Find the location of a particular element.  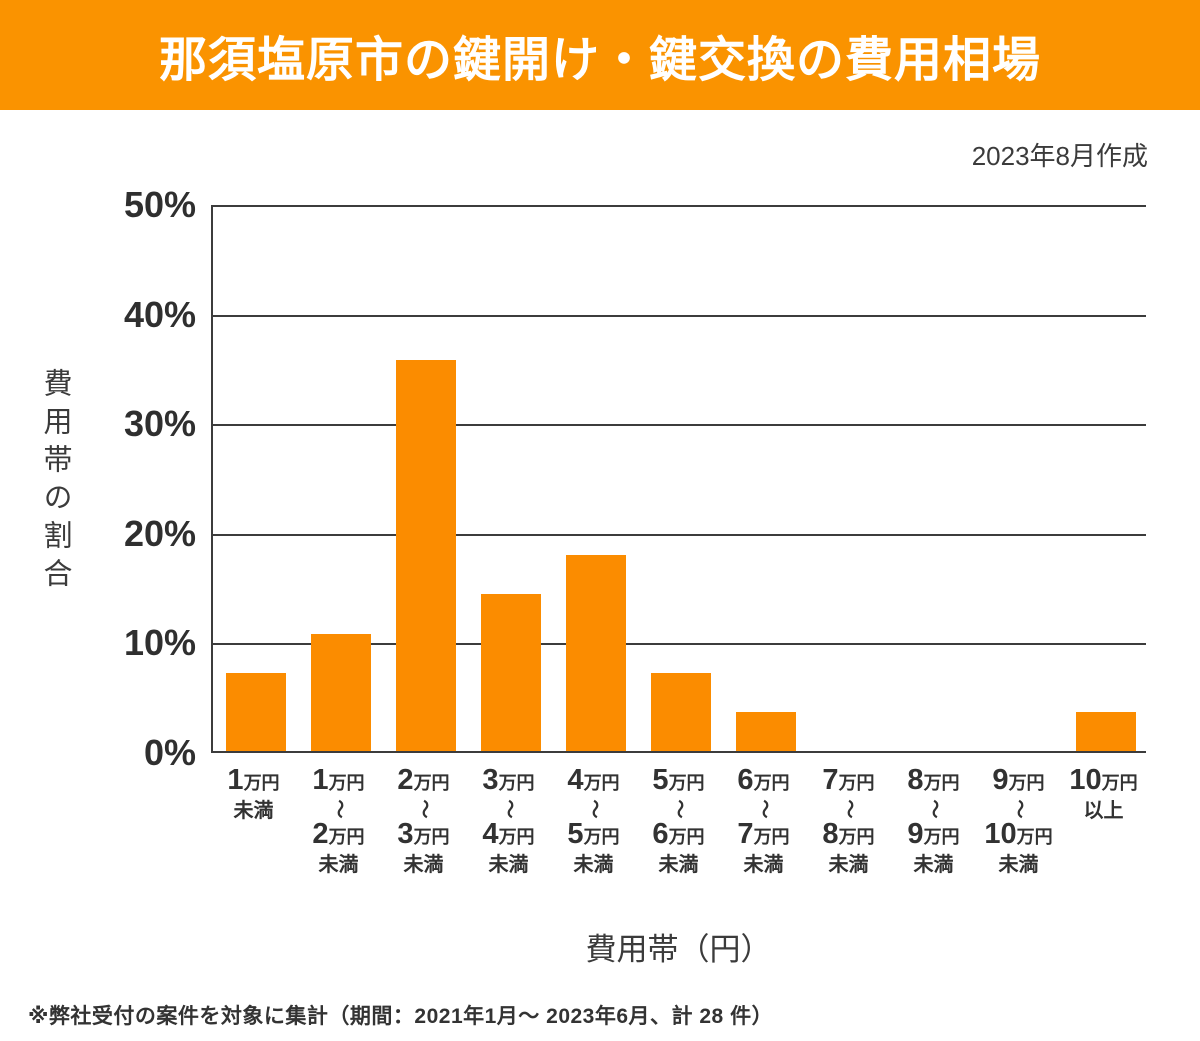

y-tick-label: 40% is located at coordinates (159, 314).